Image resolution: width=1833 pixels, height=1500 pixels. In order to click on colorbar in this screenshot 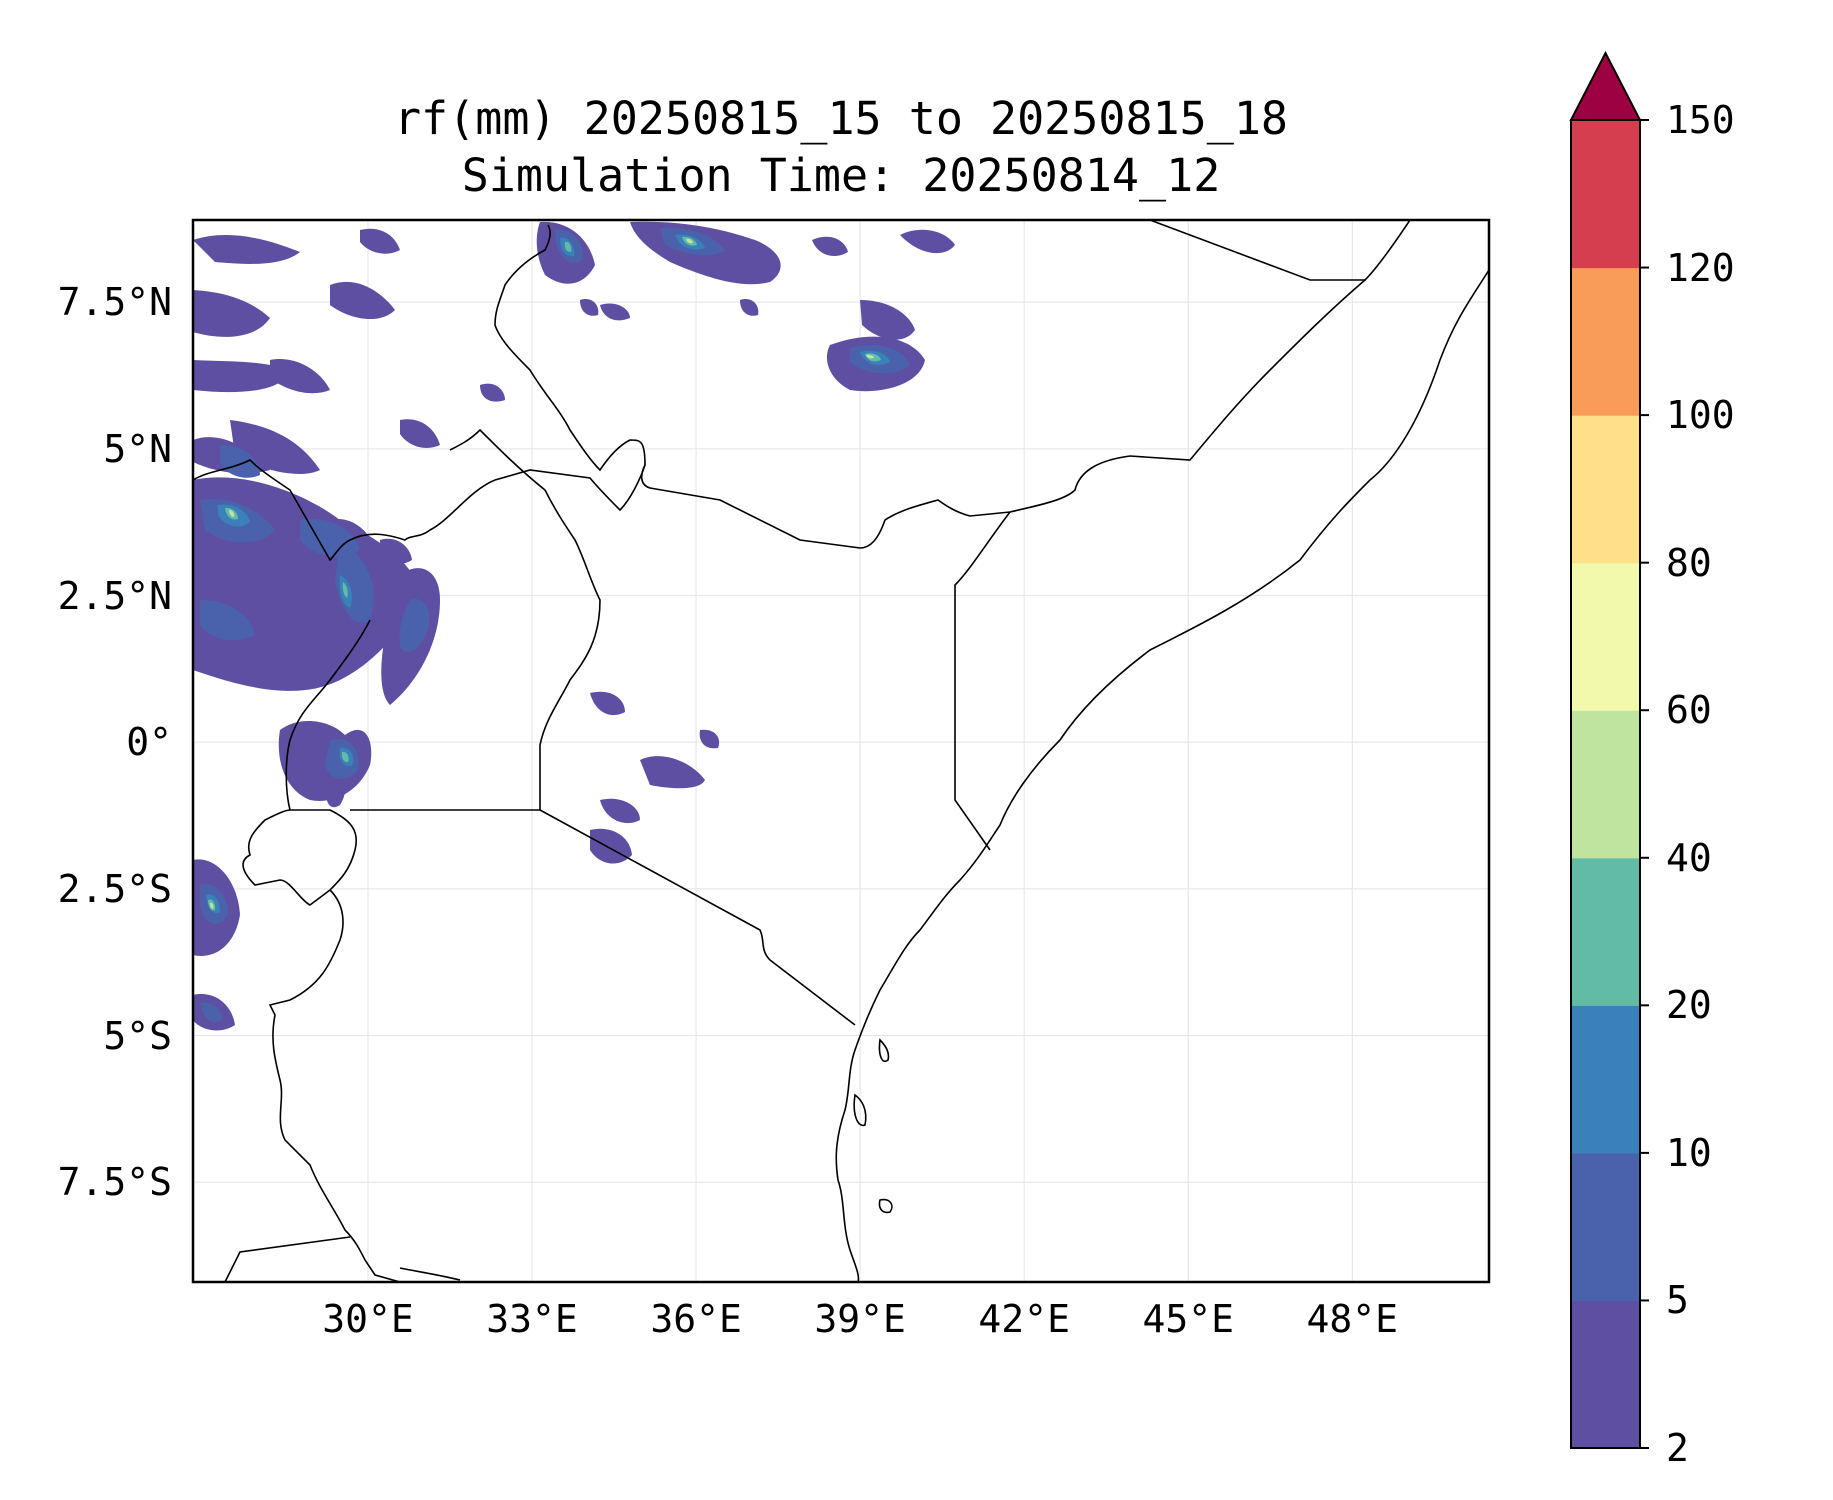, I will do `click(1609, 749)`.